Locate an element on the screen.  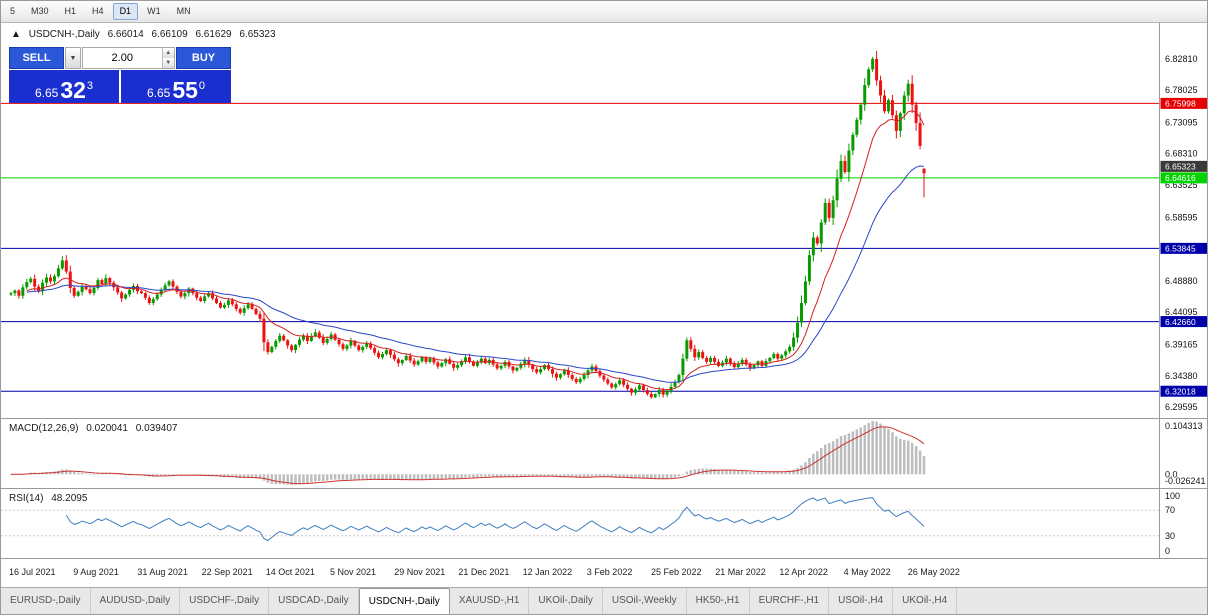
svg-text: 6.44095 is located at coordinates (1181, 312).